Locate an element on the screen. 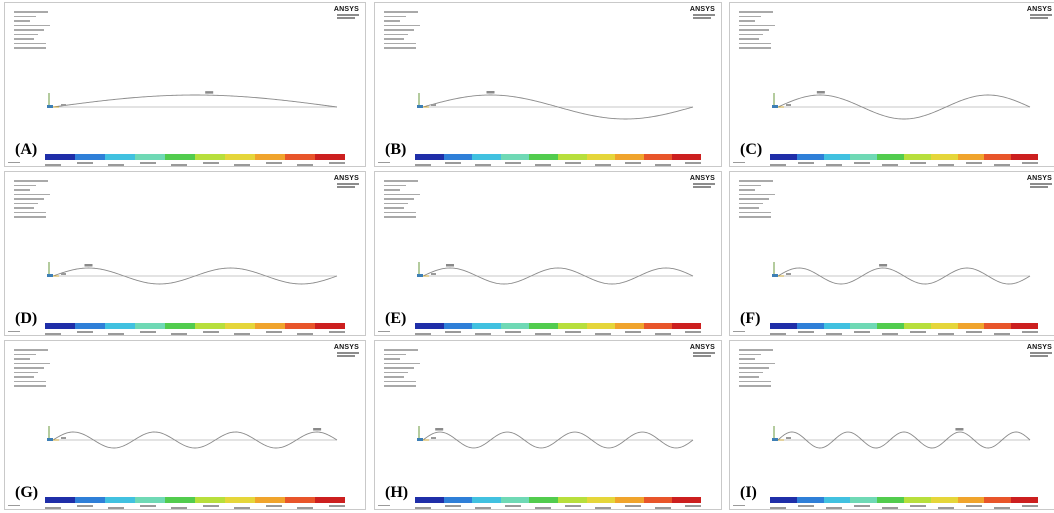 The width and height of the screenshot is (1054, 513). panel-label: (G) is located at coordinates (27, 492).